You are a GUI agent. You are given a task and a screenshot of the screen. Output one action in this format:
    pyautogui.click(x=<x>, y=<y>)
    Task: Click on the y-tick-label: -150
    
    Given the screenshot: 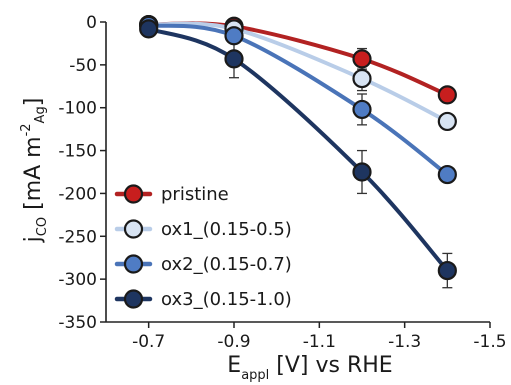 What is the action you would take?
    pyautogui.click(x=77, y=152)
    